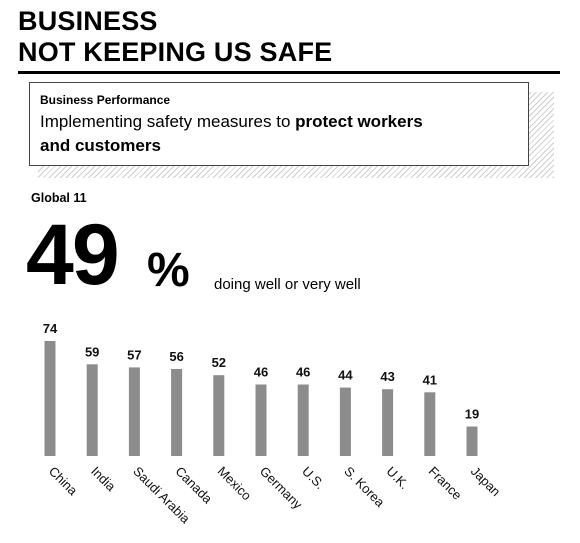 The image size is (580, 543). I want to click on bar-value-label: 43, so click(387, 376).